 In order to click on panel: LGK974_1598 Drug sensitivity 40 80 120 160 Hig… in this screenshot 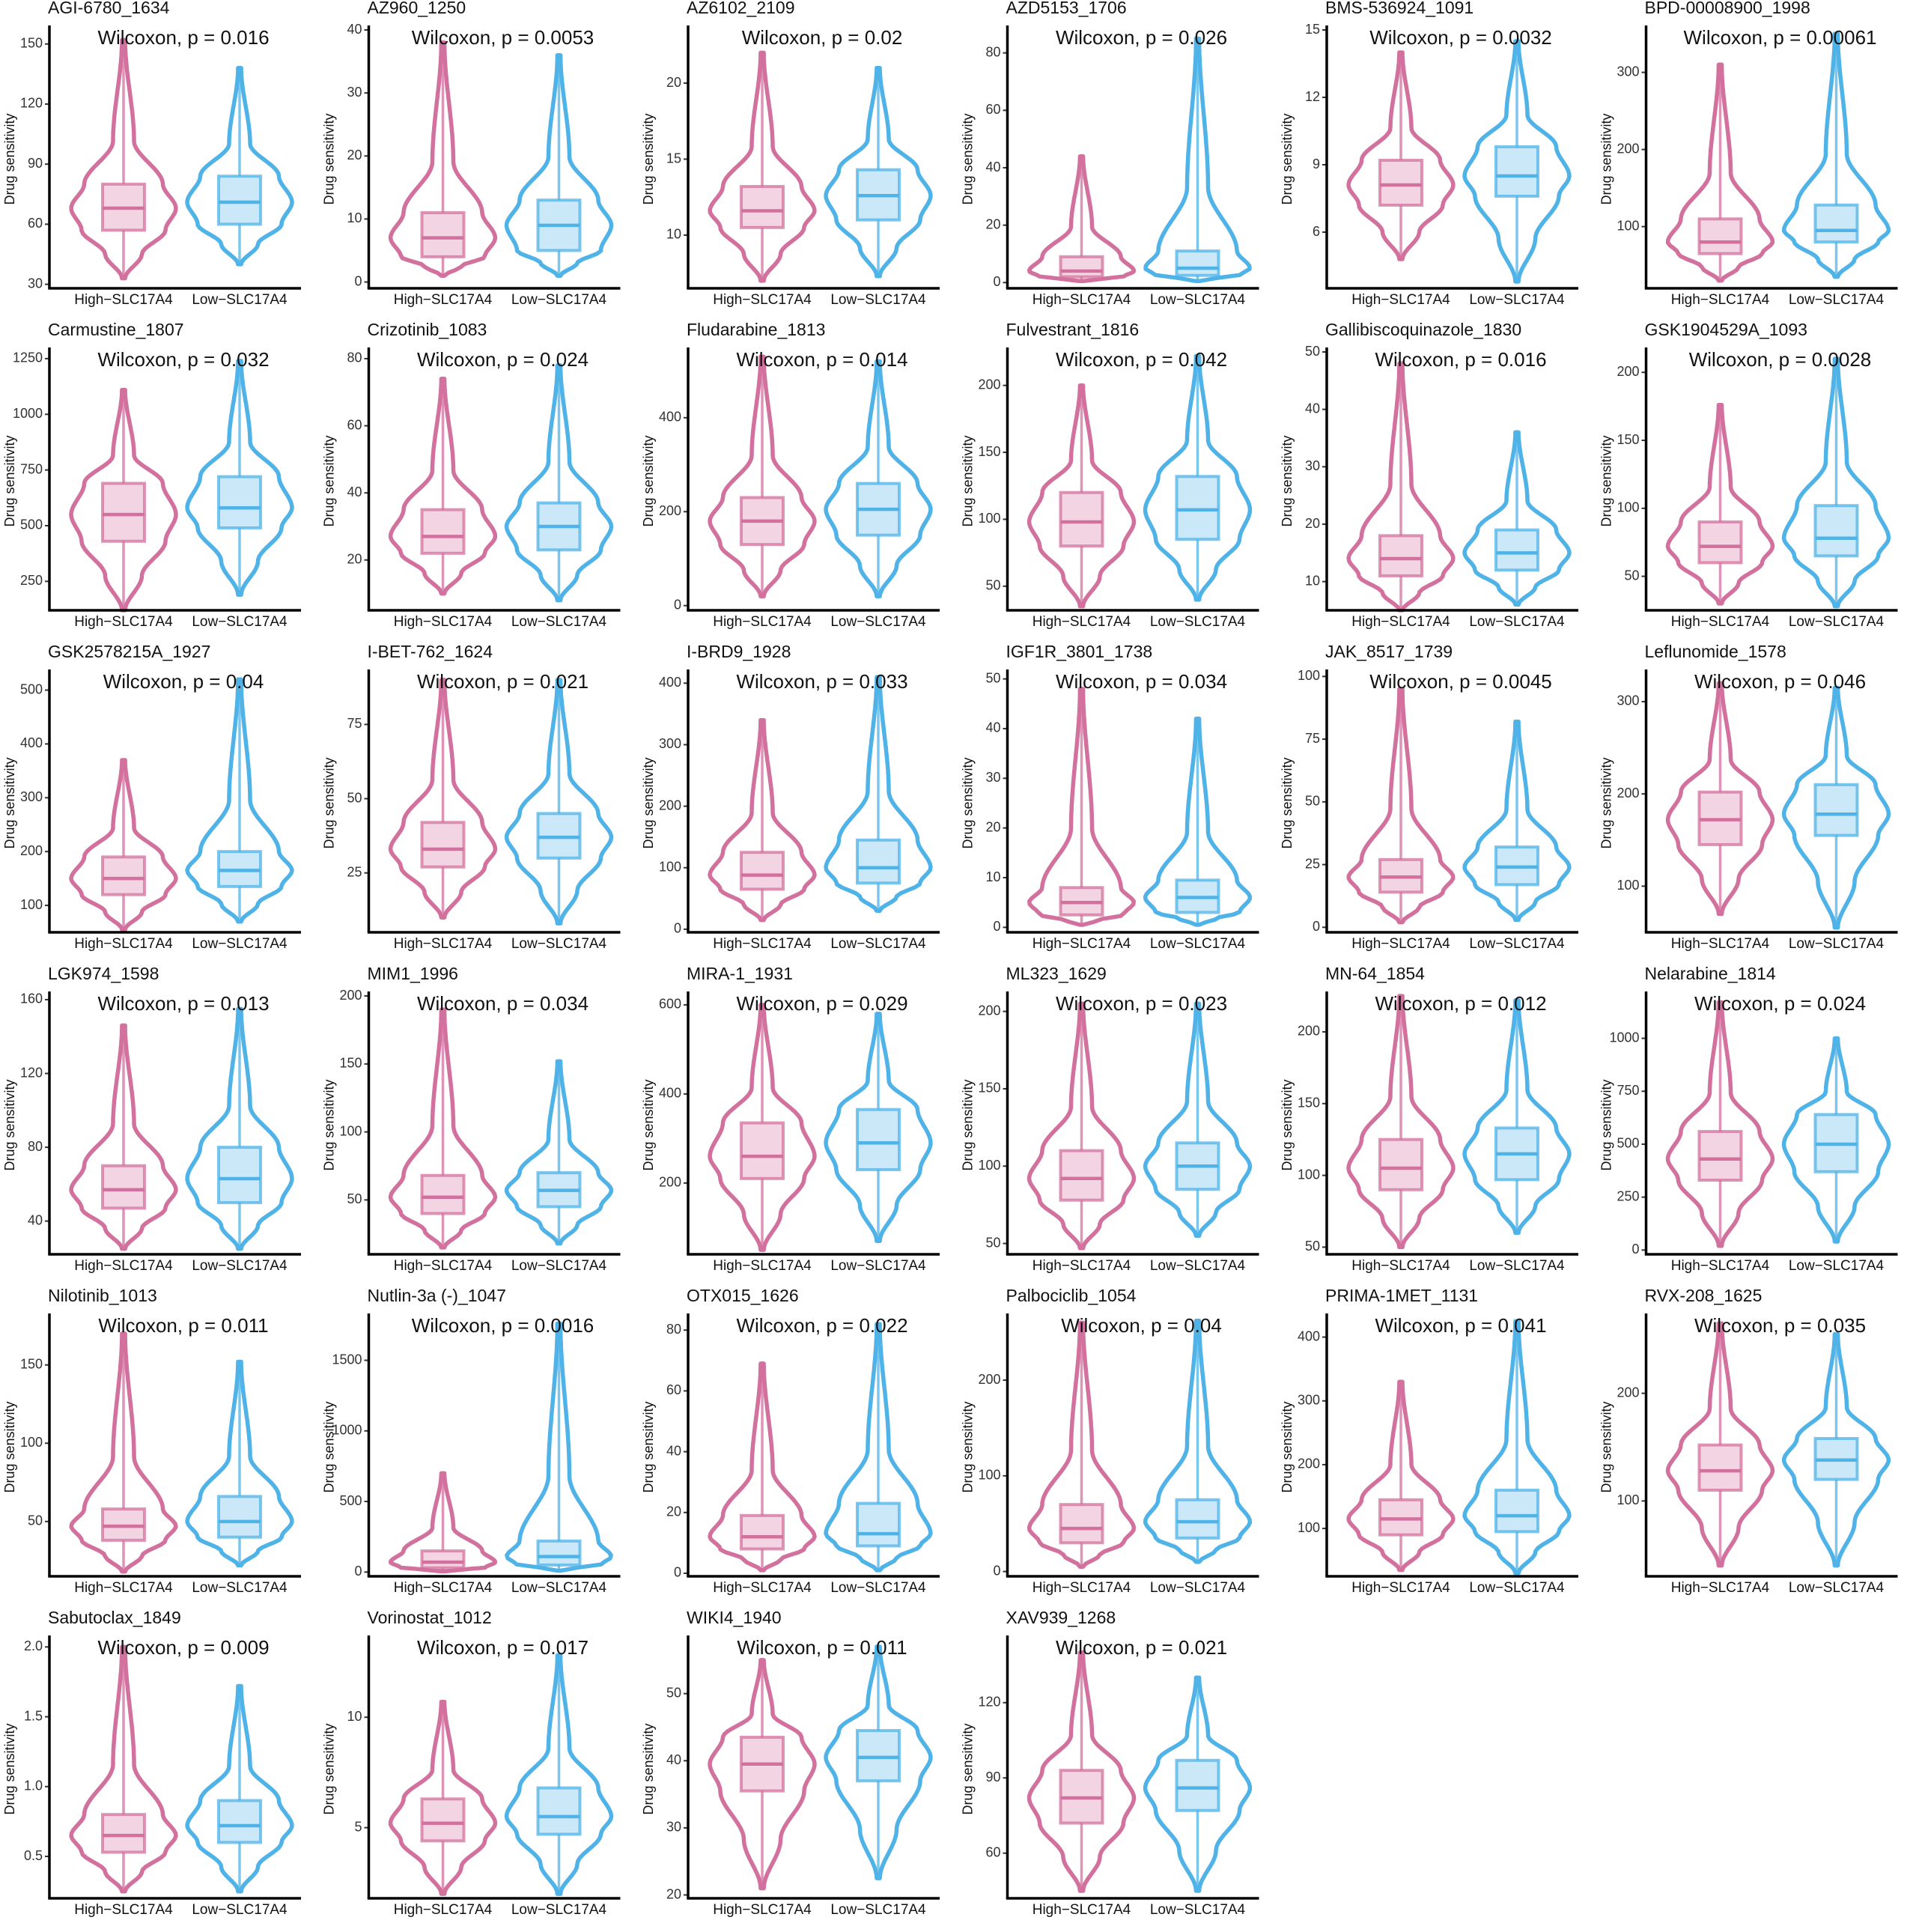, I will do `click(151, 1119)`.